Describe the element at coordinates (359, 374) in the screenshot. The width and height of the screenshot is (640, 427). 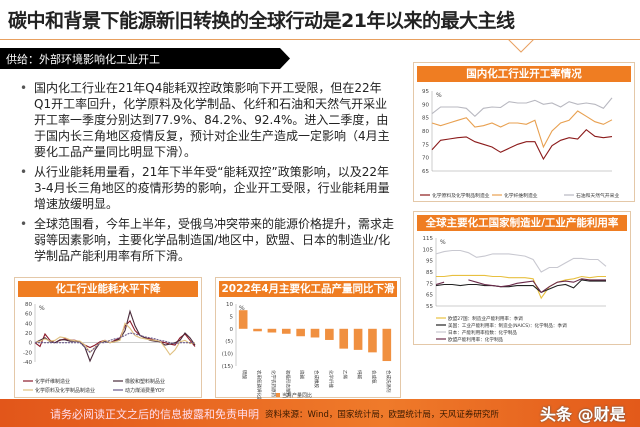
I see `x-tick-label: 纯碱` at that location.